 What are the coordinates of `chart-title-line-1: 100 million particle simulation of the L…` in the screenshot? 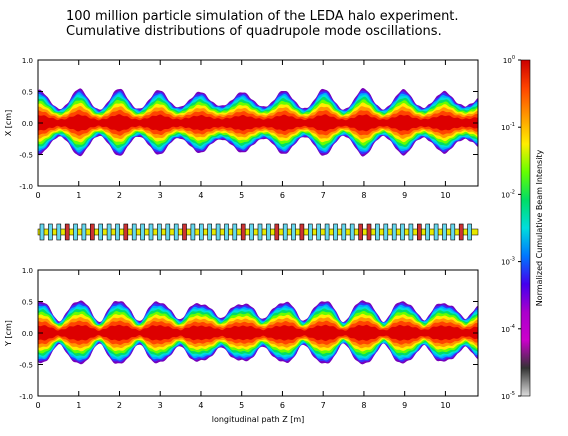 It's located at (262, 16).